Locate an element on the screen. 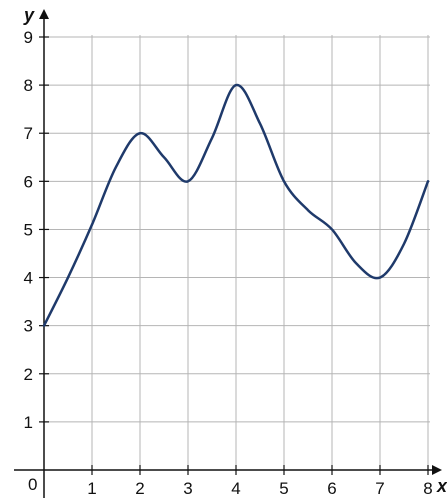 The height and width of the screenshot is (499, 447). y-tick-label: 1 is located at coordinates (28, 422).